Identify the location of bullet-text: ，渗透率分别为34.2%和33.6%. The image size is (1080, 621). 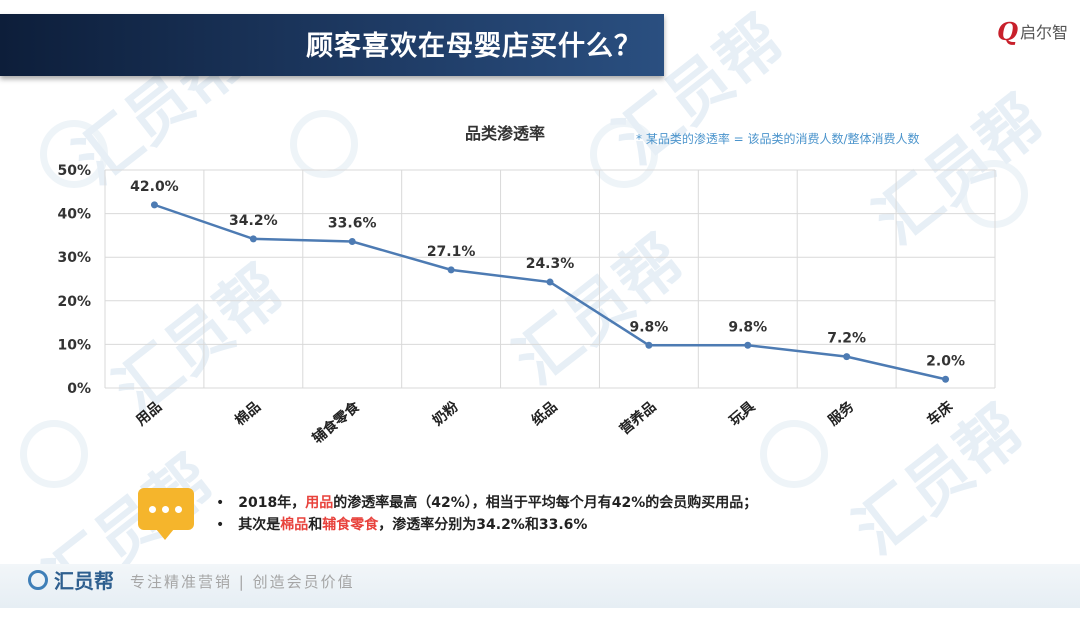
(483, 525).